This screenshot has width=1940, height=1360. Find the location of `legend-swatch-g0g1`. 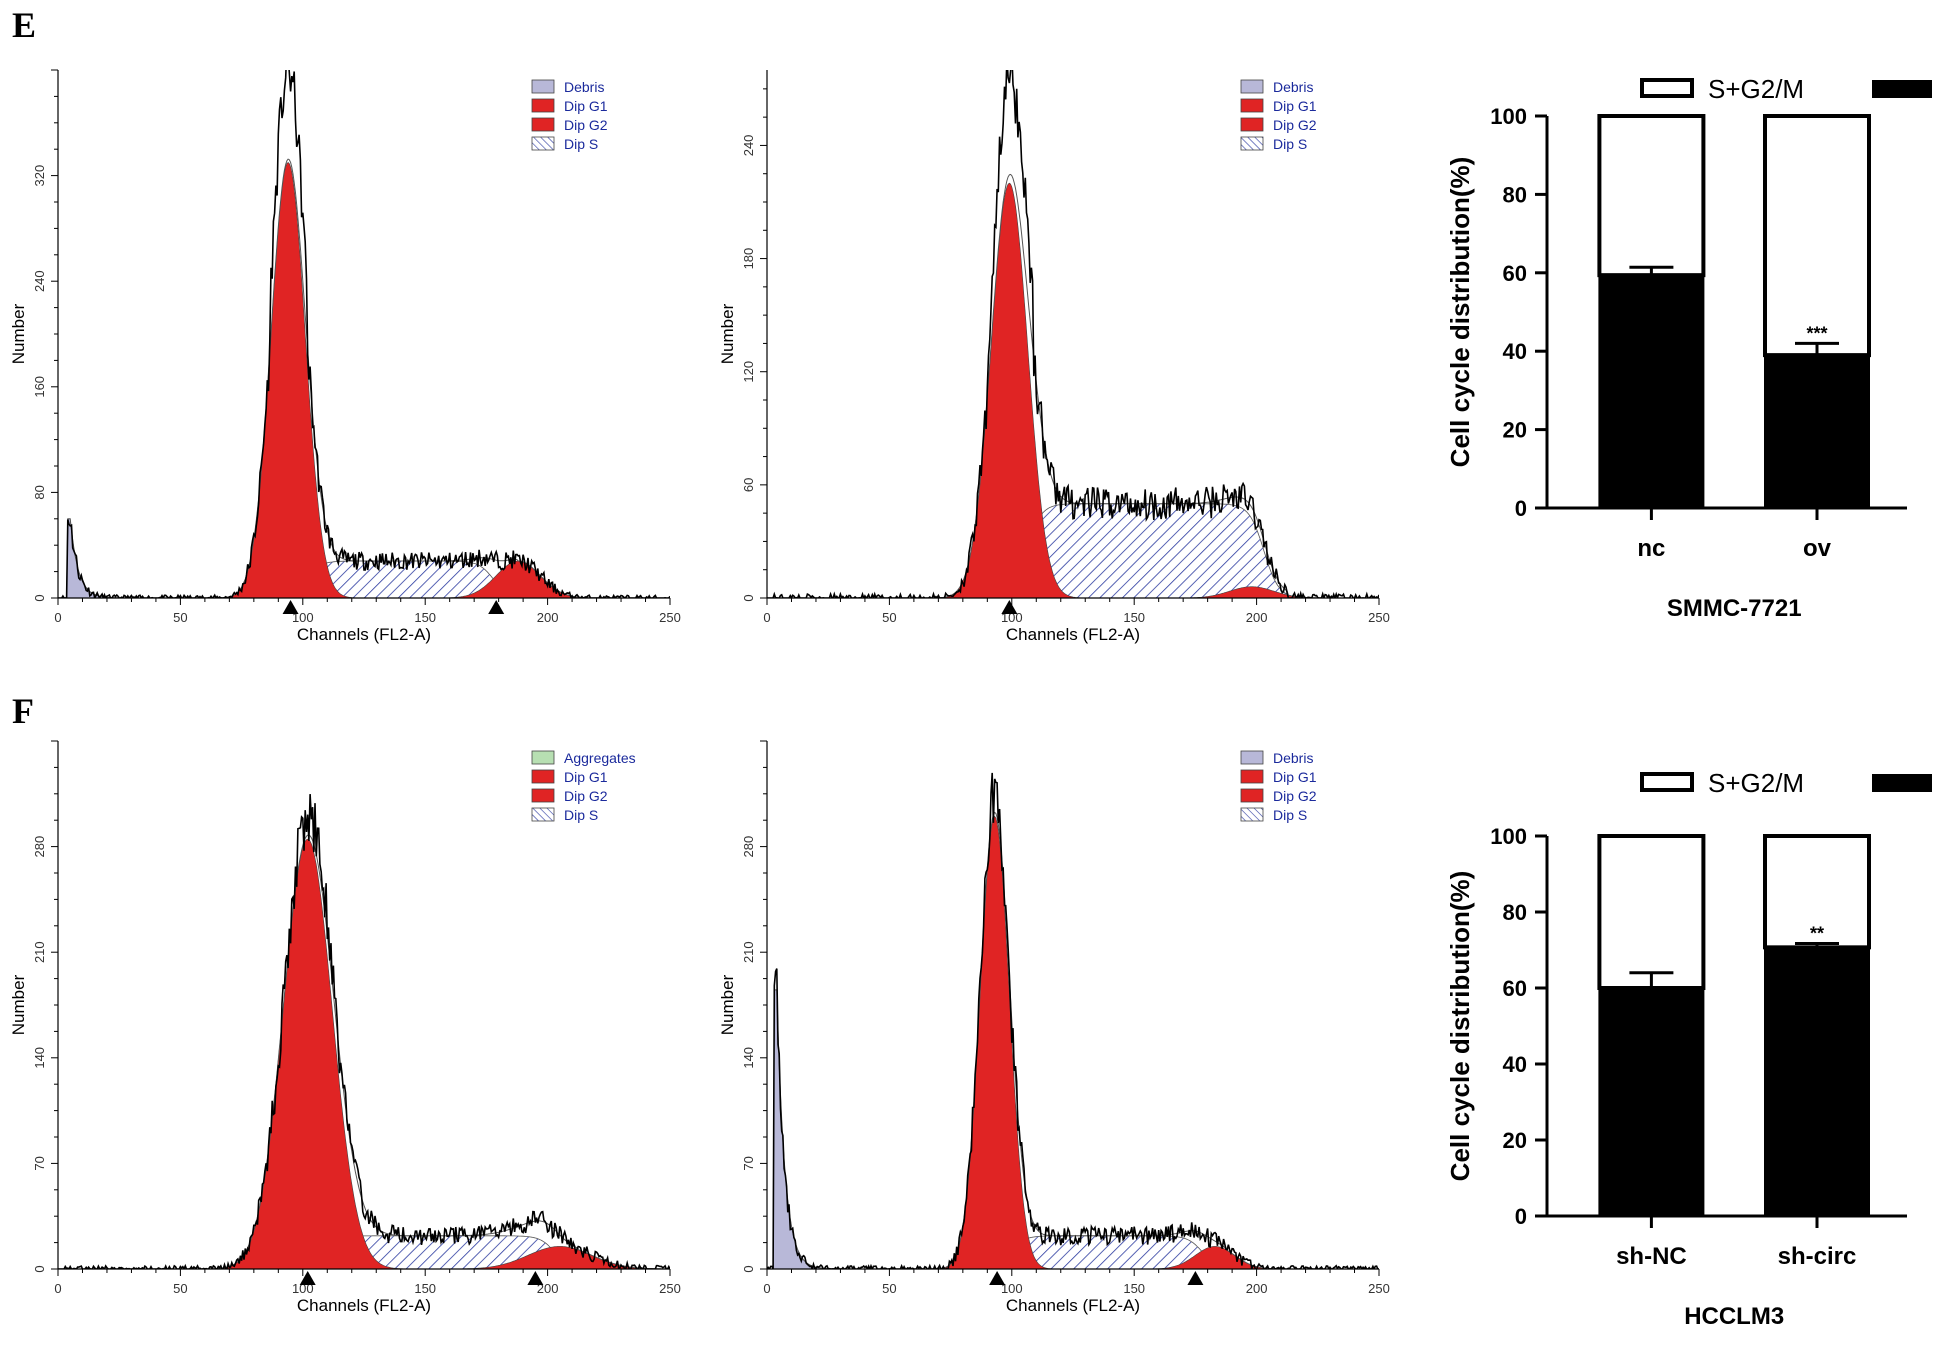

legend-swatch-g0g1 is located at coordinates (1902, 89).